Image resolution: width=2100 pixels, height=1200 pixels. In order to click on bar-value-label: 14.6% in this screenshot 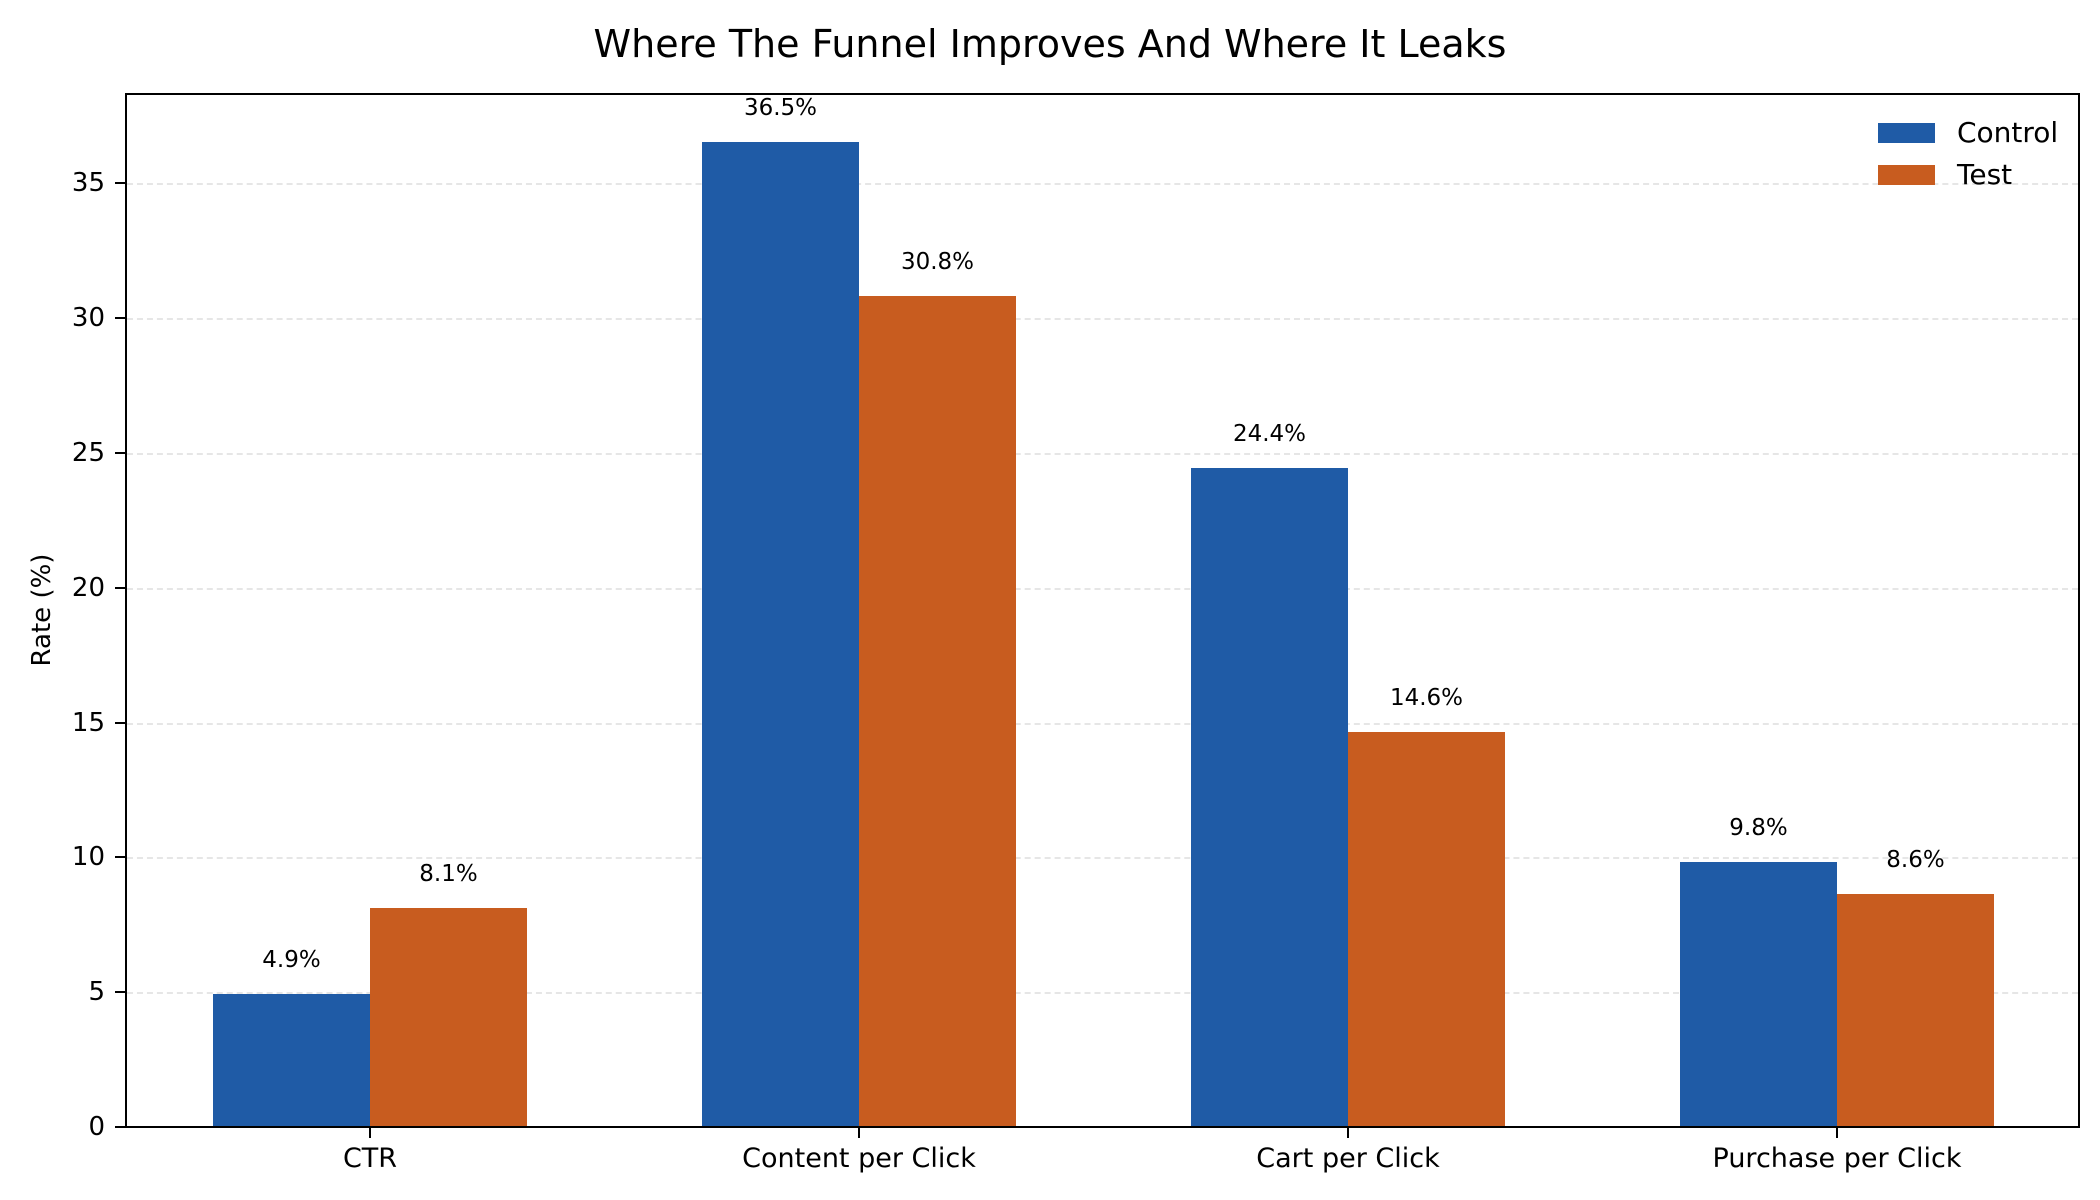, I will do `click(1426, 698)`.